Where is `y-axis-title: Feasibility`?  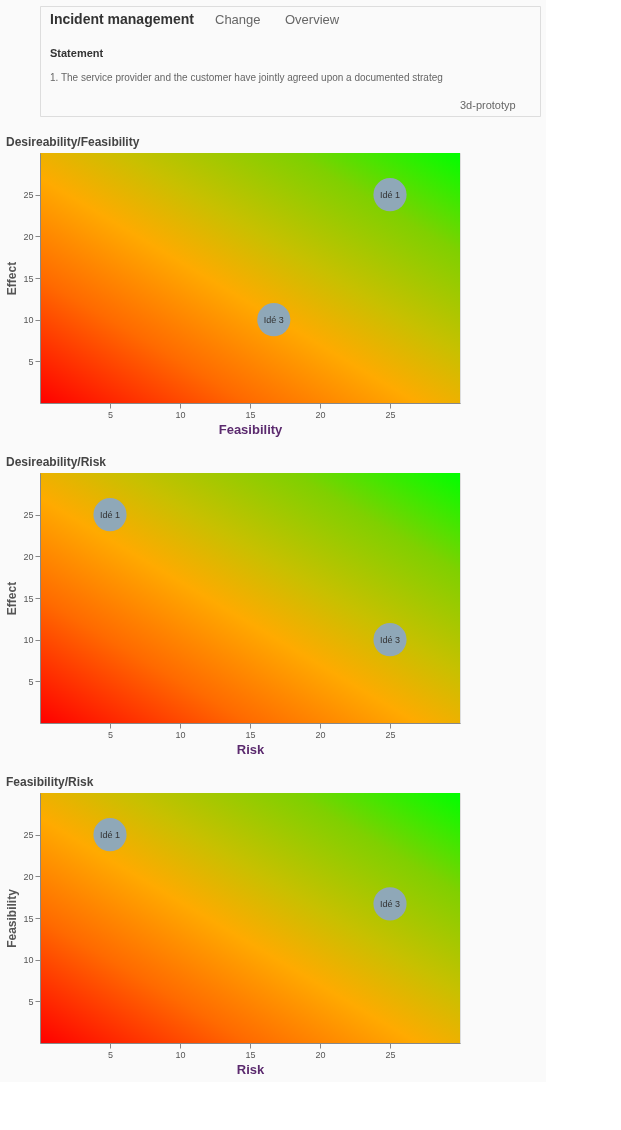
y-axis-title: Feasibility is located at coordinates (12, 918).